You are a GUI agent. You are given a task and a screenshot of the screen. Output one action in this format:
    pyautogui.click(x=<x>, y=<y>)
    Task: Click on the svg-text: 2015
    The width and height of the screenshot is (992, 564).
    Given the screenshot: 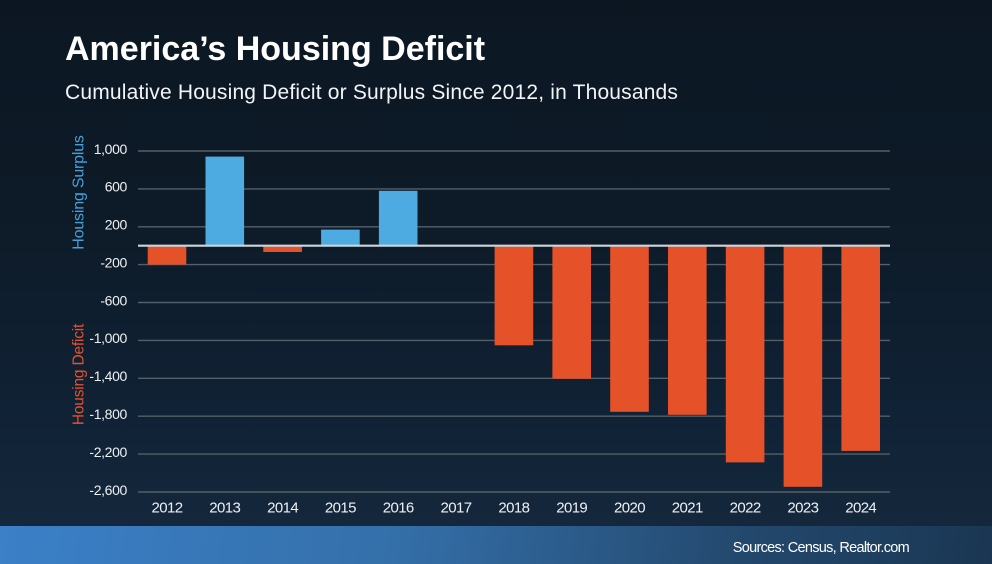 What is the action you would take?
    pyautogui.click(x=340, y=508)
    